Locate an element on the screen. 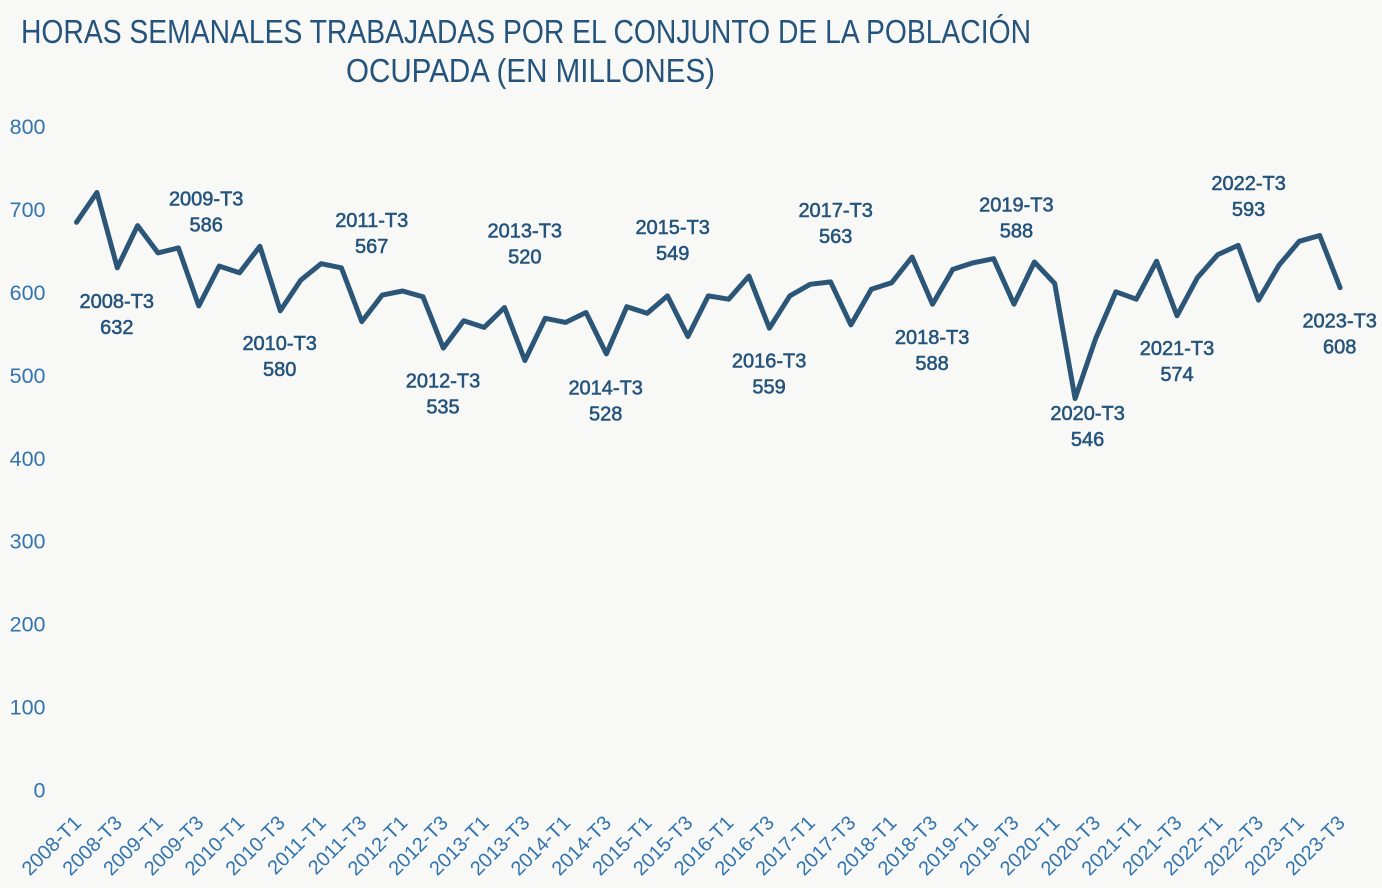 The width and height of the screenshot is (1382, 888). svg-text: 0 is located at coordinates (40, 791).